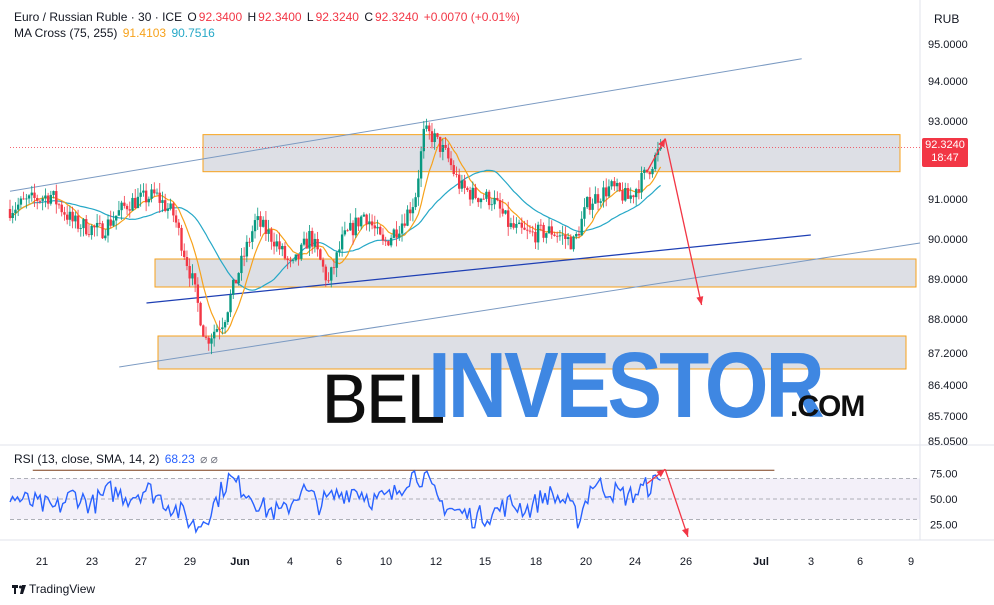  Describe the element at coordinates (115, 33) in the screenshot. I see `ma-legend: MA Cross (75, 255) 91.4103 90.7516` at that location.